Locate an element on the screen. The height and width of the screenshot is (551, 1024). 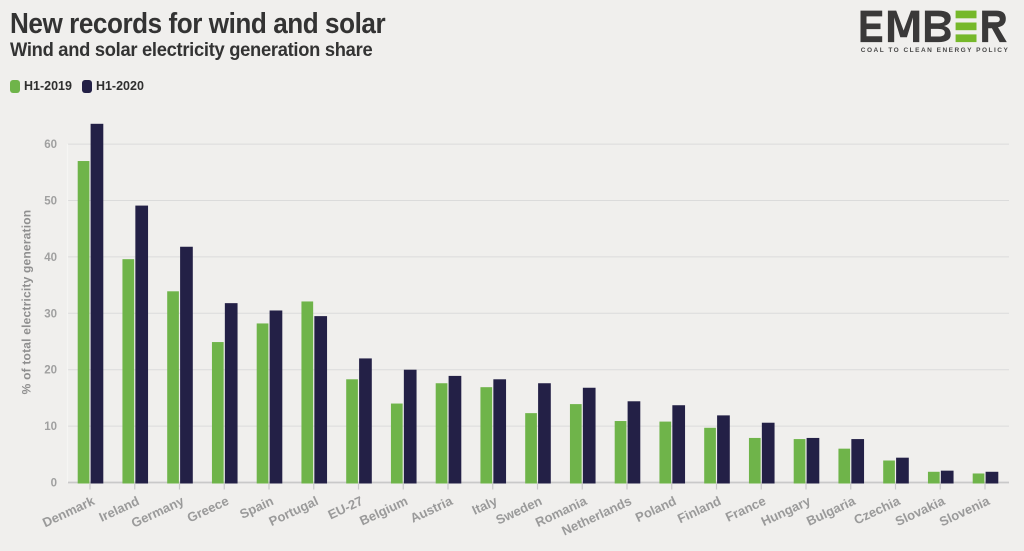
svg-text: 40 is located at coordinates (50, 258).